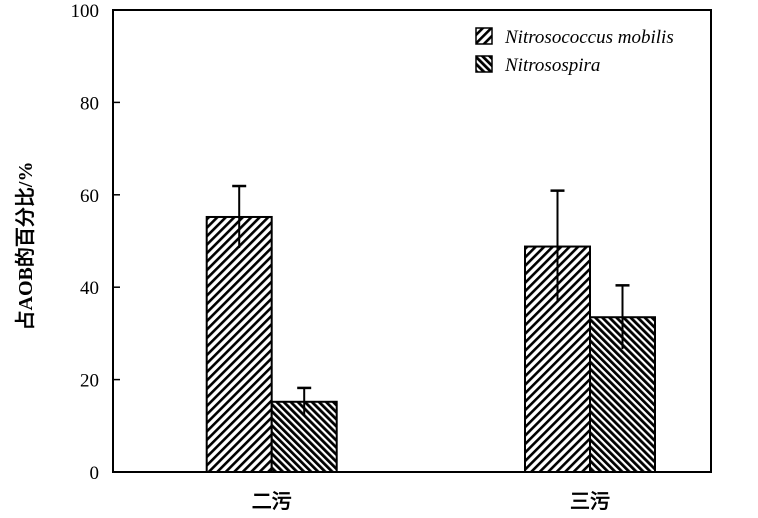 Image resolution: width=758 pixels, height=518 pixels. I want to click on y-tick-label: 40, so click(89, 288).